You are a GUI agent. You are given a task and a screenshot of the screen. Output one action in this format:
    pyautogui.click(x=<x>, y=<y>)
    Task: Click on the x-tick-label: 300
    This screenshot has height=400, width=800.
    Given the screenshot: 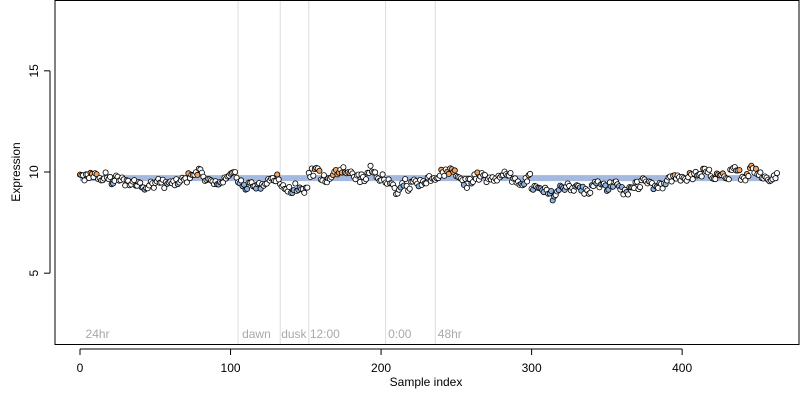 What is the action you would take?
    pyautogui.click(x=532, y=368)
    